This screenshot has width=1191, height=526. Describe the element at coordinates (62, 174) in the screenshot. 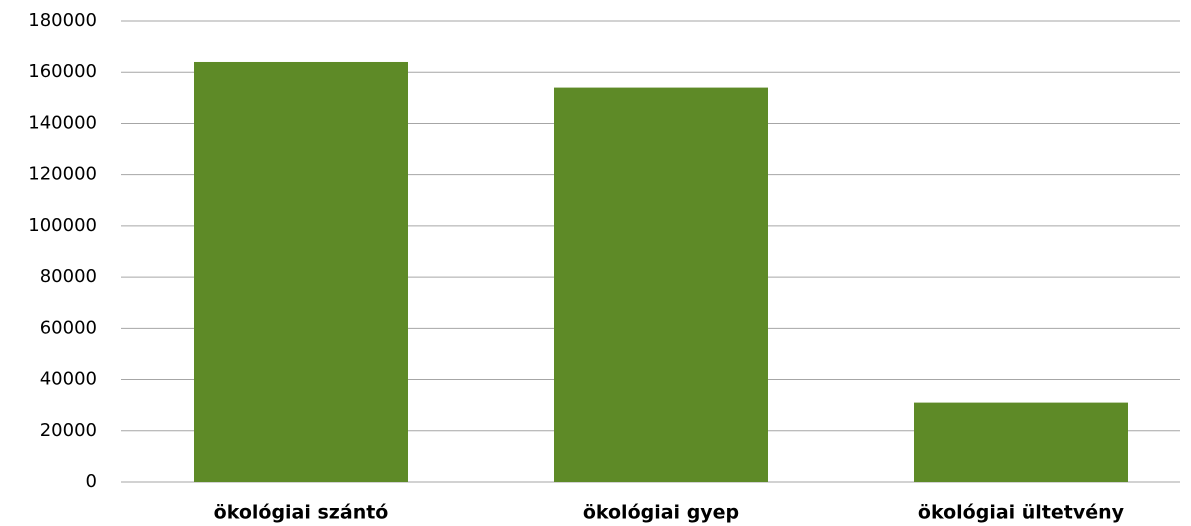

I see `y-tick-label: 120000` at that location.